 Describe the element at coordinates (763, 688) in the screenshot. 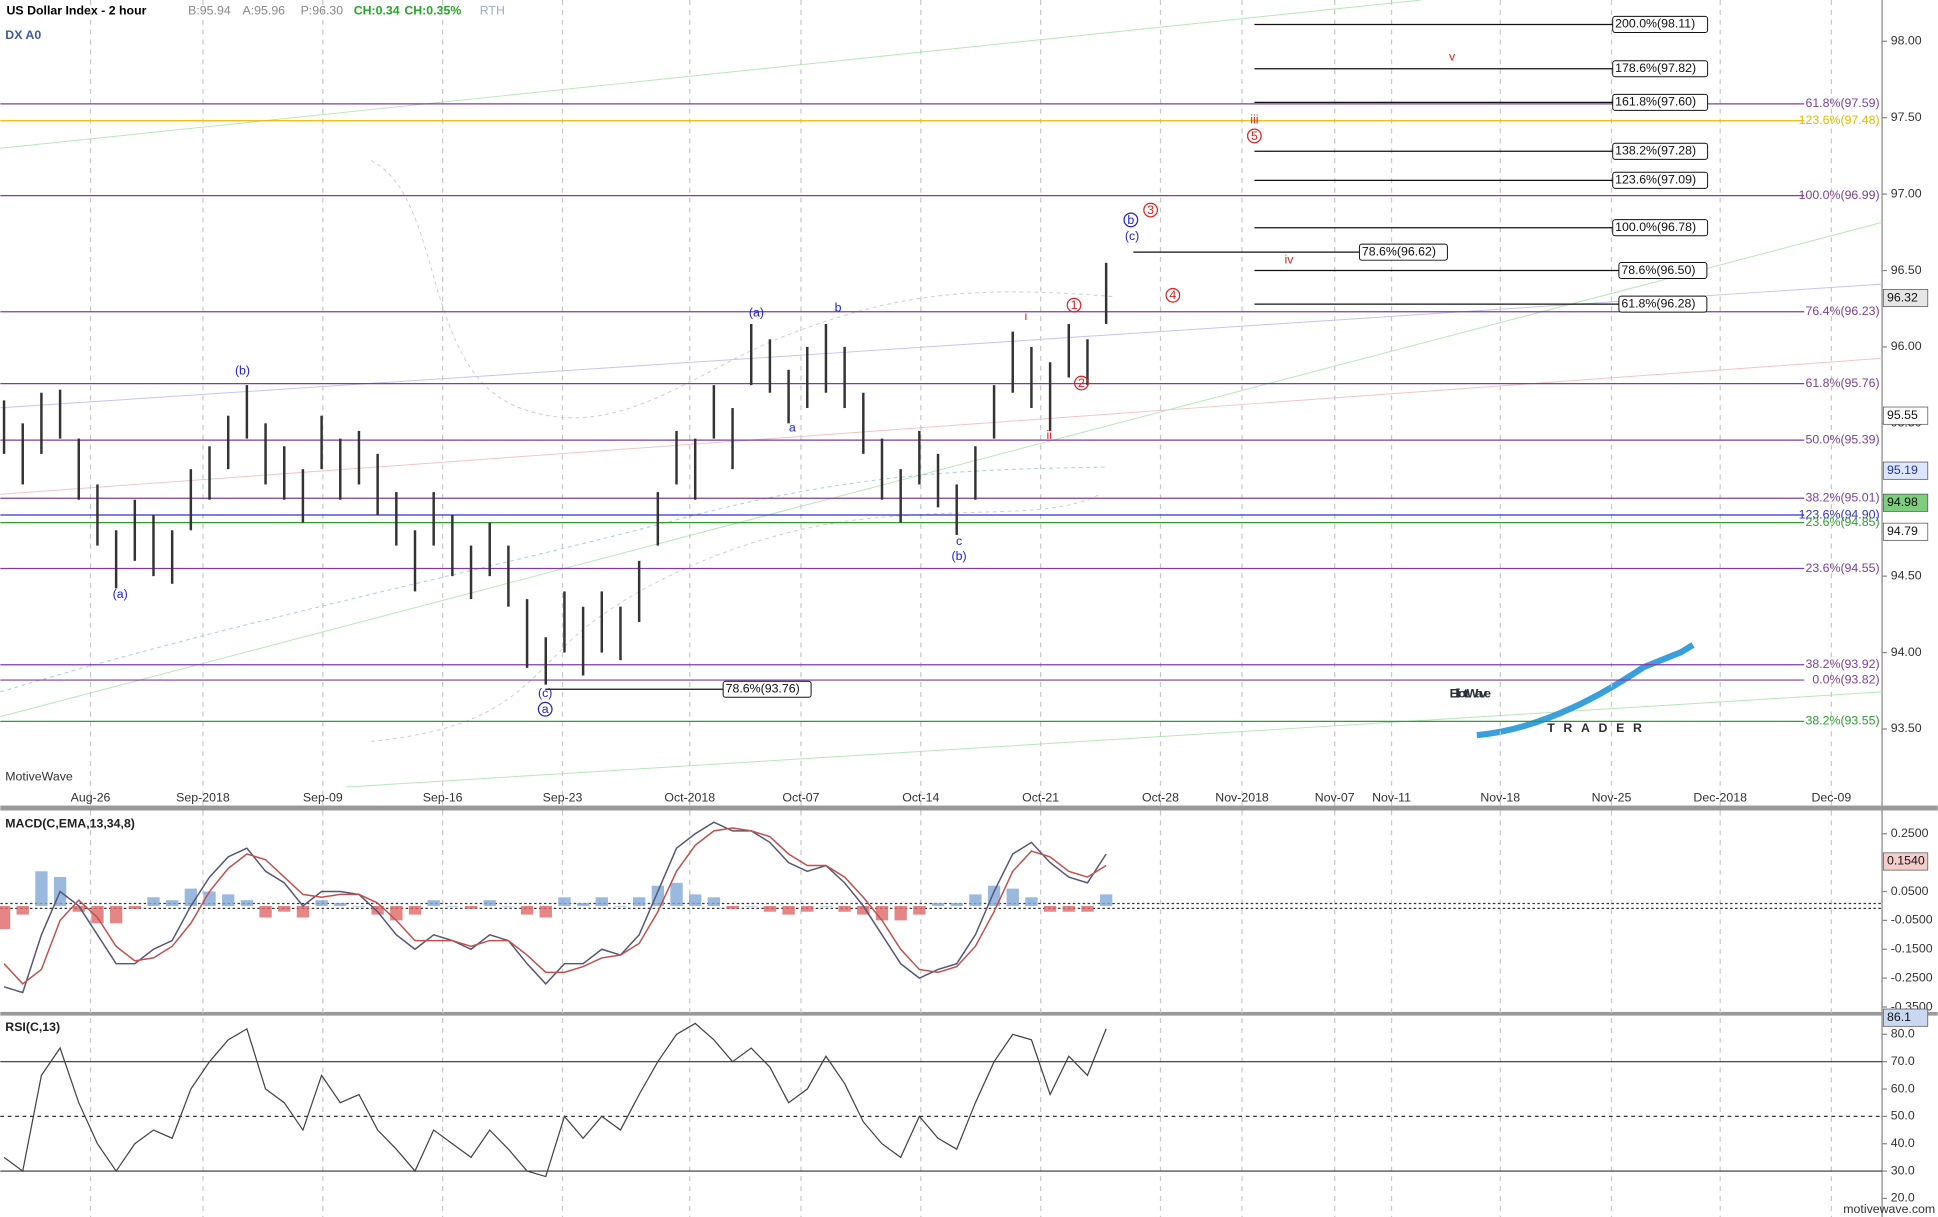

I see `fib-label: 78.6%(93.76)` at that location.